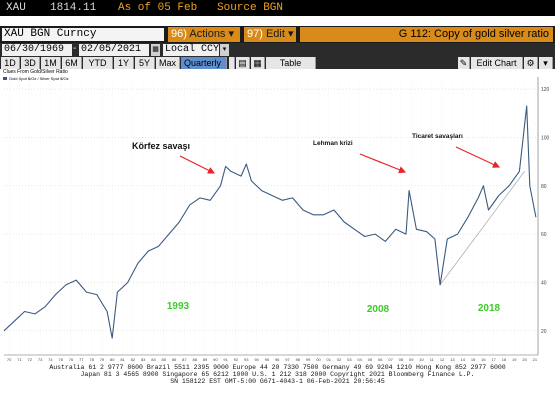 The height and width of the screenshot is (405, 555). I want to click on as-of-date: As of 05 Feb, so click(158, 8).